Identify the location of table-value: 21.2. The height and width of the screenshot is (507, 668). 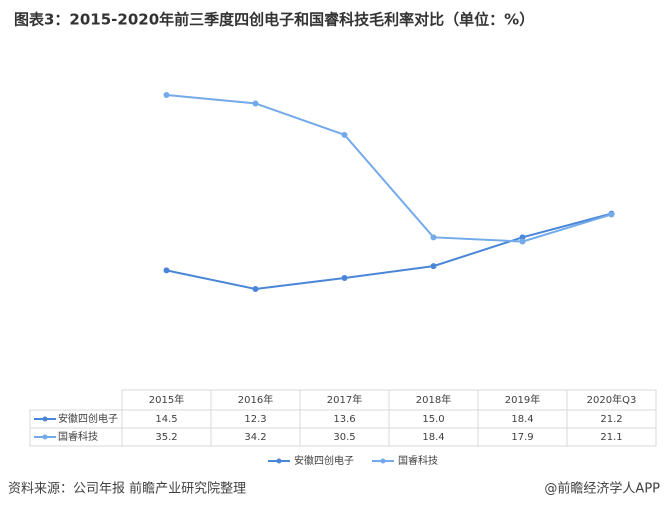
(611, 419).